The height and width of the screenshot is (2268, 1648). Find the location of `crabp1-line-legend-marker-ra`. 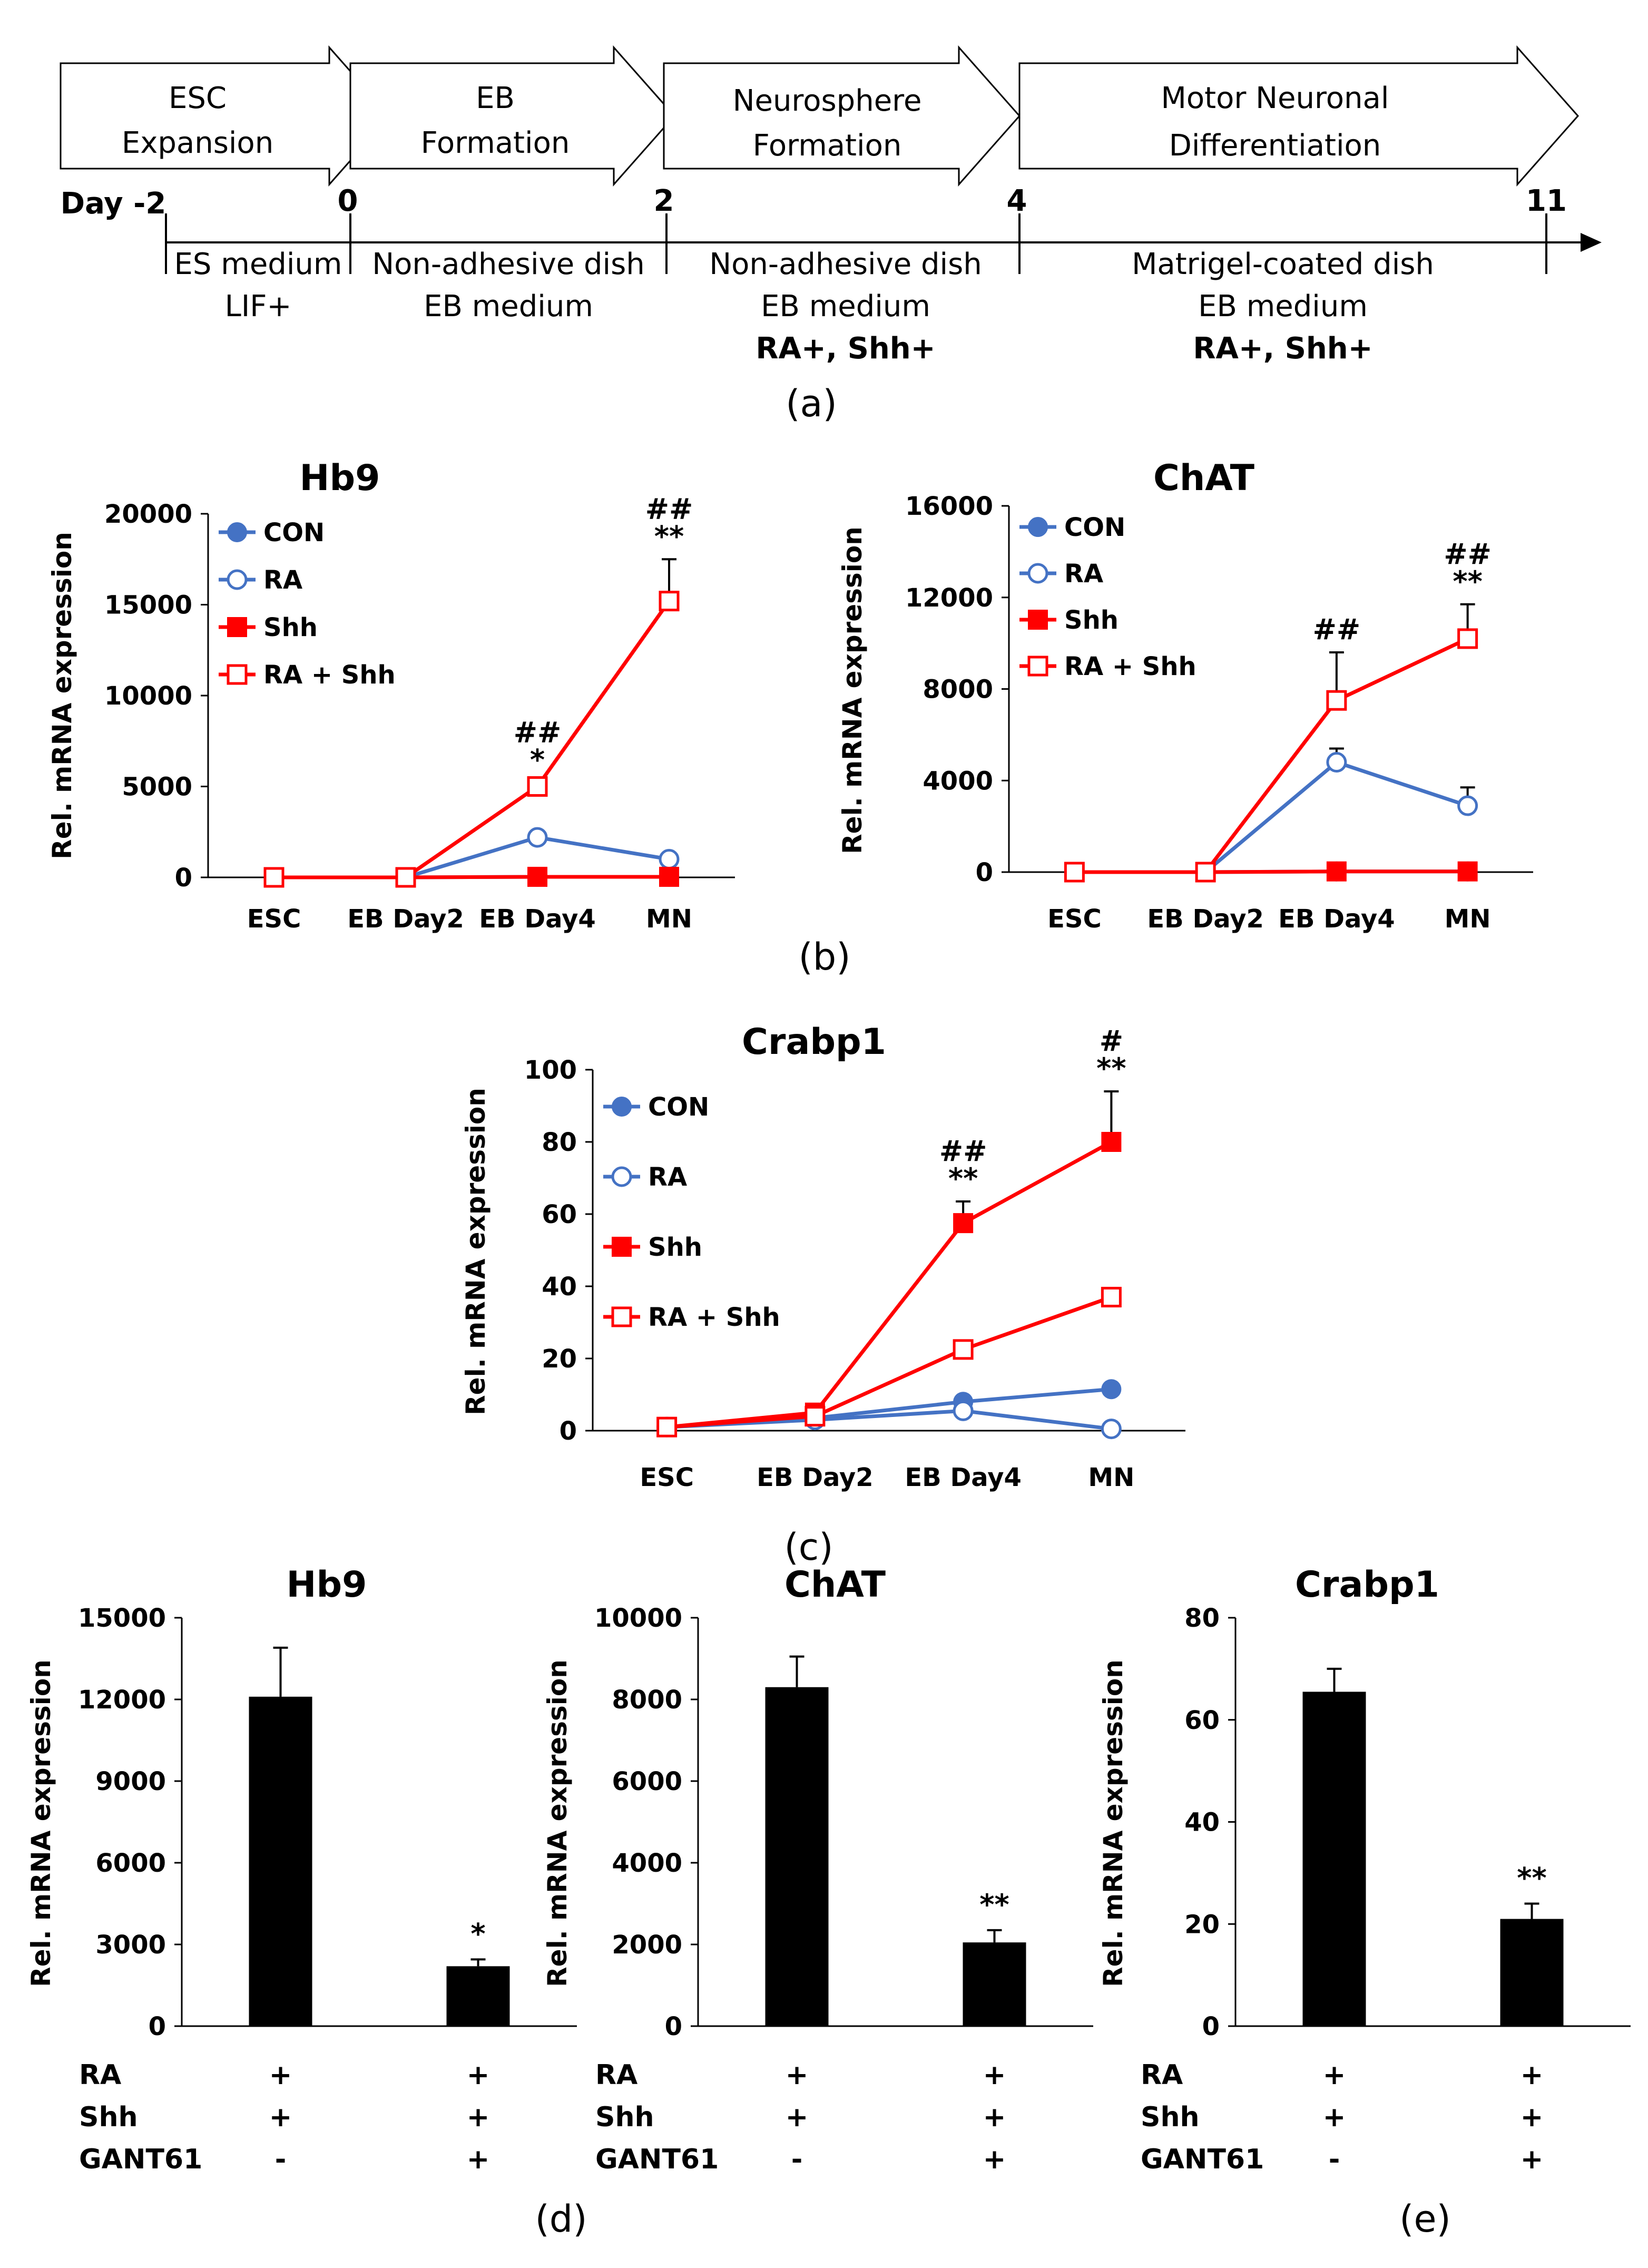

crabp1-line-legend-marker-ra is located at coordinates (621, 1176).